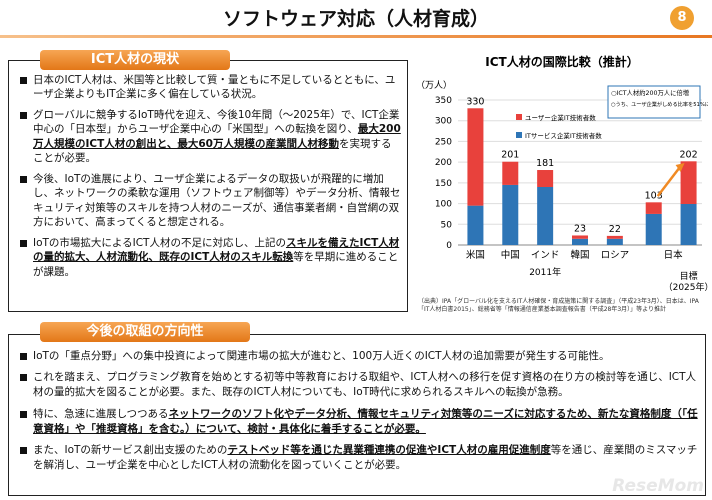 The height and width of the screenshot is (500, 712). I want to click on title-rule, so click(356, 36).